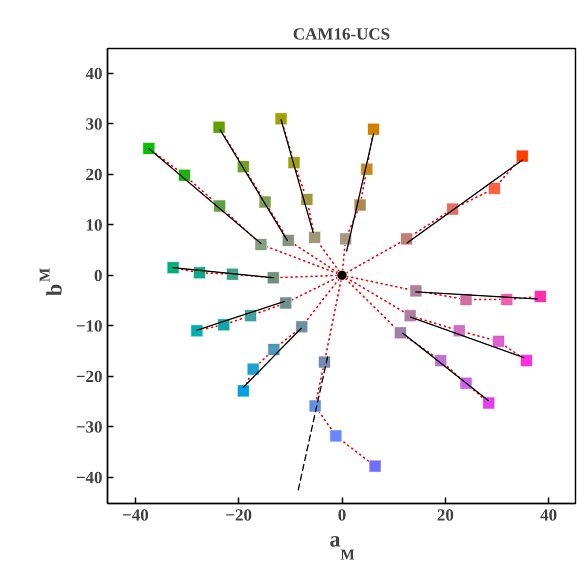  I want to click on y-tick-label: −10, so click(89, 326).